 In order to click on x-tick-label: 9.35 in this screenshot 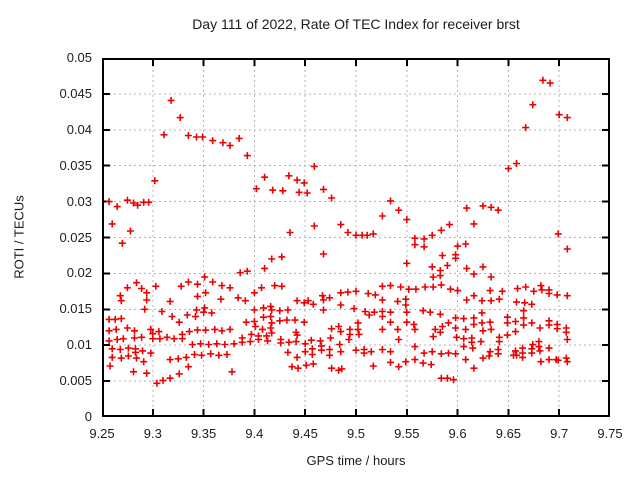, I will do `click(203, 433)`.